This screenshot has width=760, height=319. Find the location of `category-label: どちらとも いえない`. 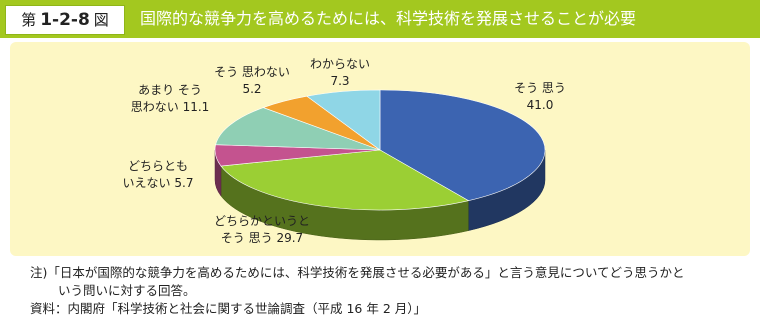

category-label: どちらとも いえない is located at coordinates (155, 174).